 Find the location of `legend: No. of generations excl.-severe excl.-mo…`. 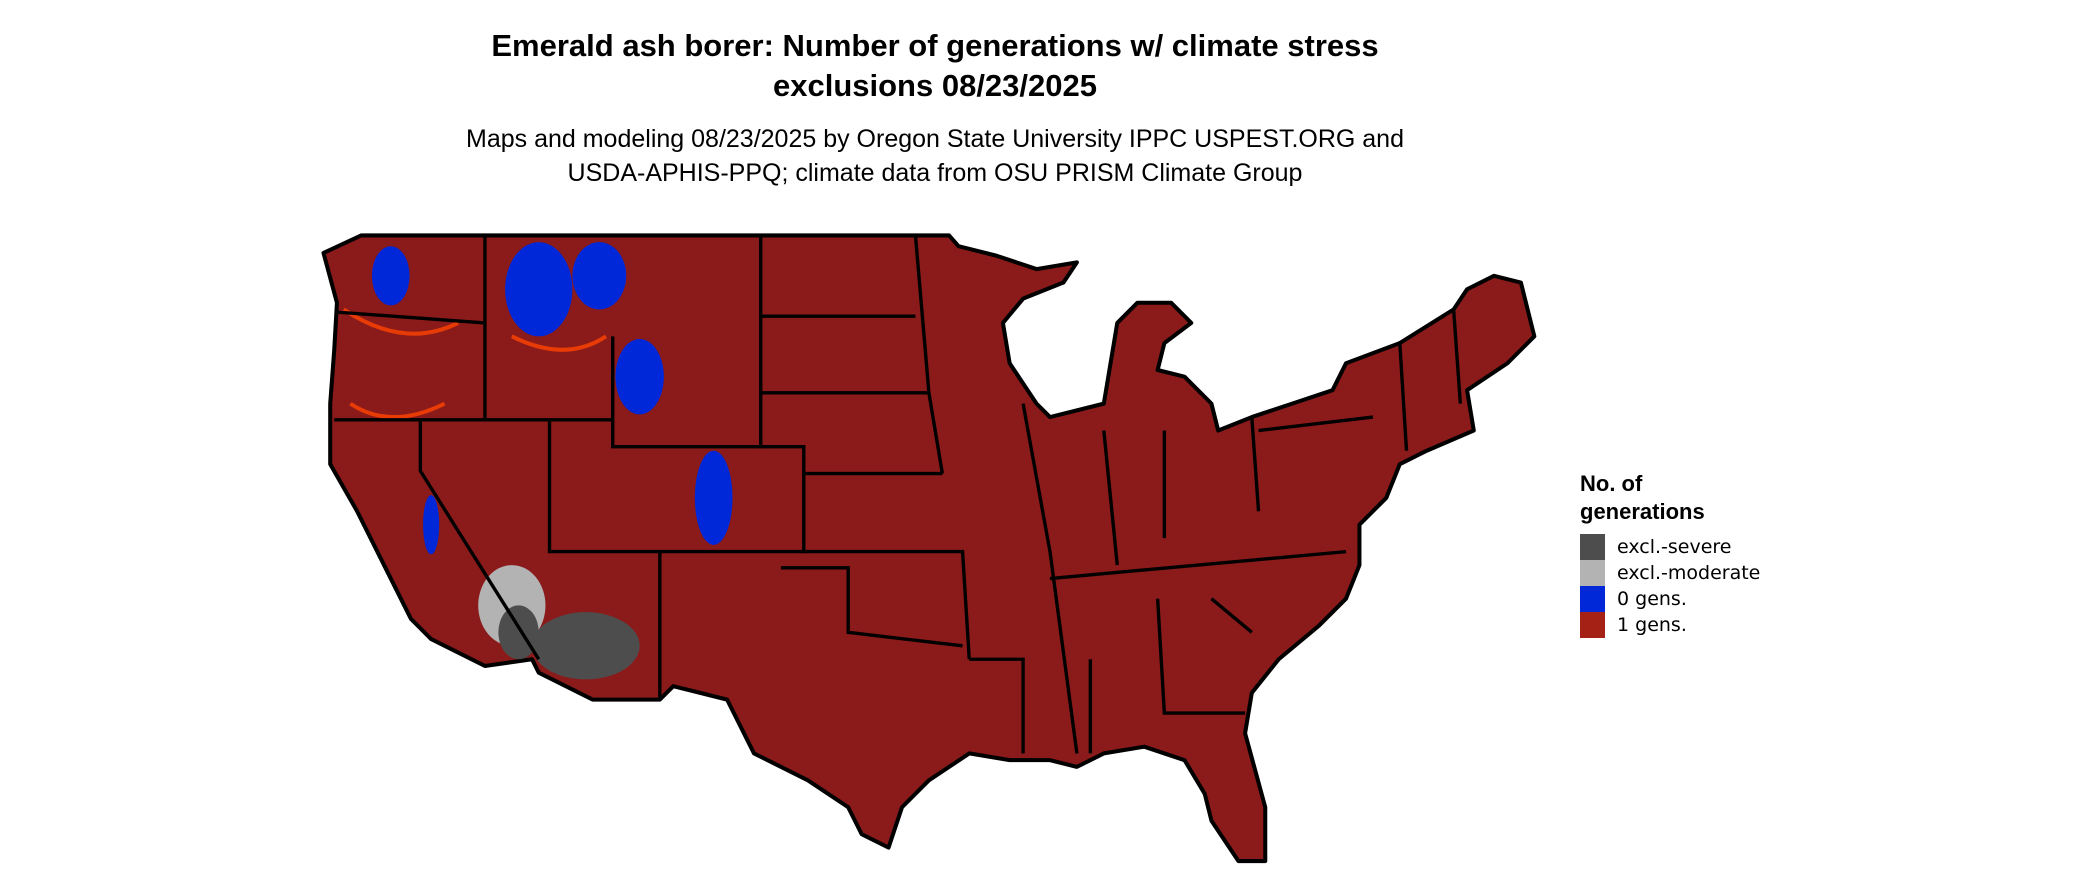

legend: No. of generations excl.-severe excl.-mo… is located at coordinates (1670, 554).